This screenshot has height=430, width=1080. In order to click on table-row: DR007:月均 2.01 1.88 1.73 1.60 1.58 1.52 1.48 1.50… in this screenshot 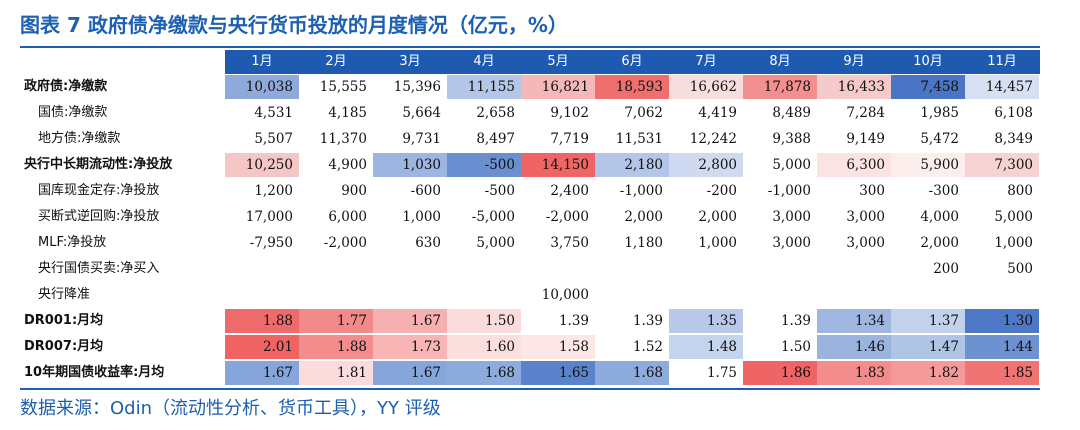, I will do `click(530, 347)`.